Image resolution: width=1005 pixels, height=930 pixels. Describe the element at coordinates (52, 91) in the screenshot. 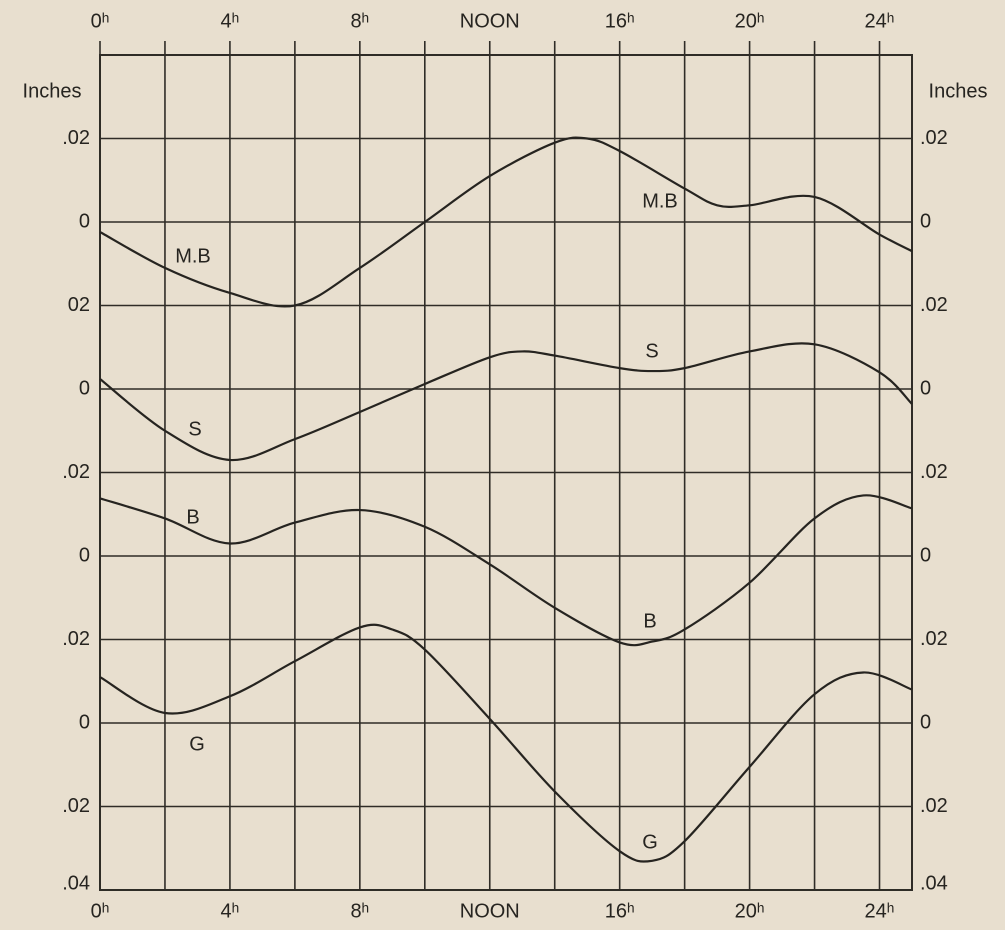

I see `y-axis-label: Inches` at that location.